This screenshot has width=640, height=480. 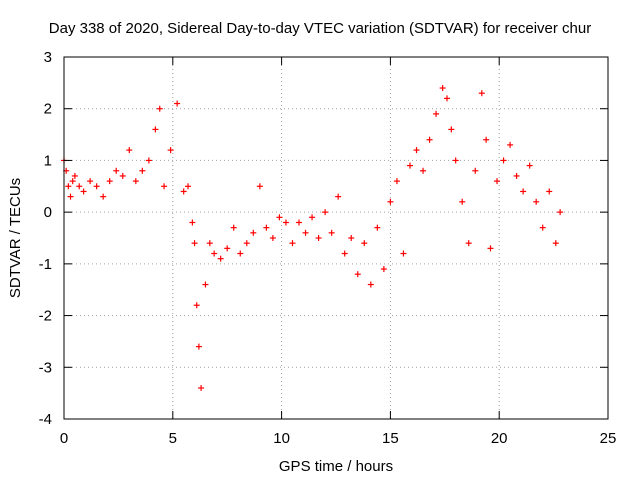 What do you see at coordinates (281, 438) in the screenshot?
I see `x-tick-label: 10` at bounding box center [281, 438].